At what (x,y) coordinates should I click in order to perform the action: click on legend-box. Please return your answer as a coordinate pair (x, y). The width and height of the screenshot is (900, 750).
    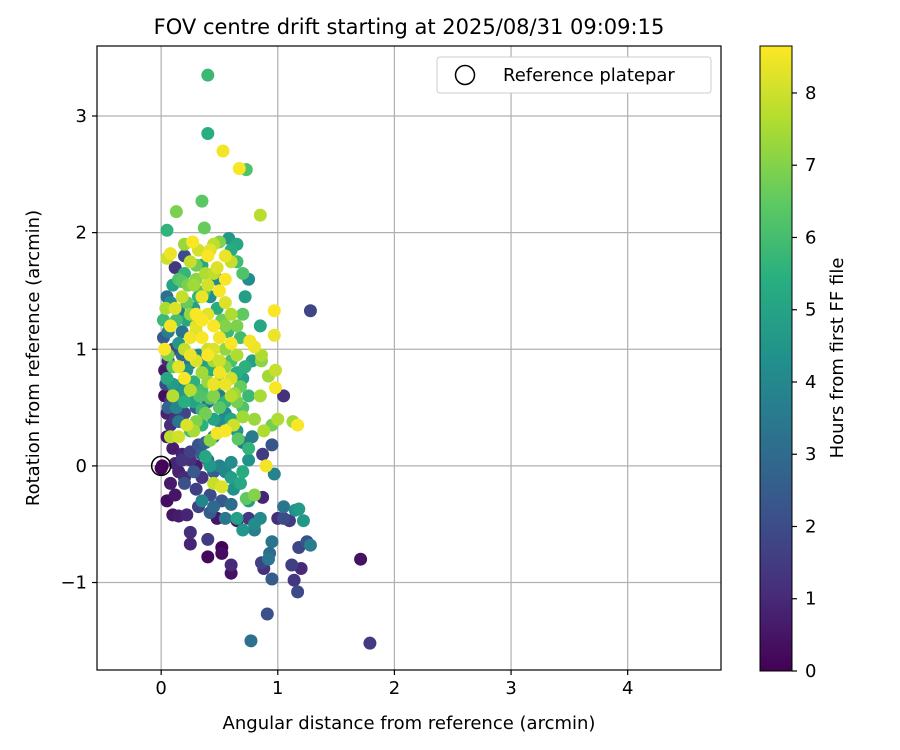
    Looking at the image, I should click on (574, 75).